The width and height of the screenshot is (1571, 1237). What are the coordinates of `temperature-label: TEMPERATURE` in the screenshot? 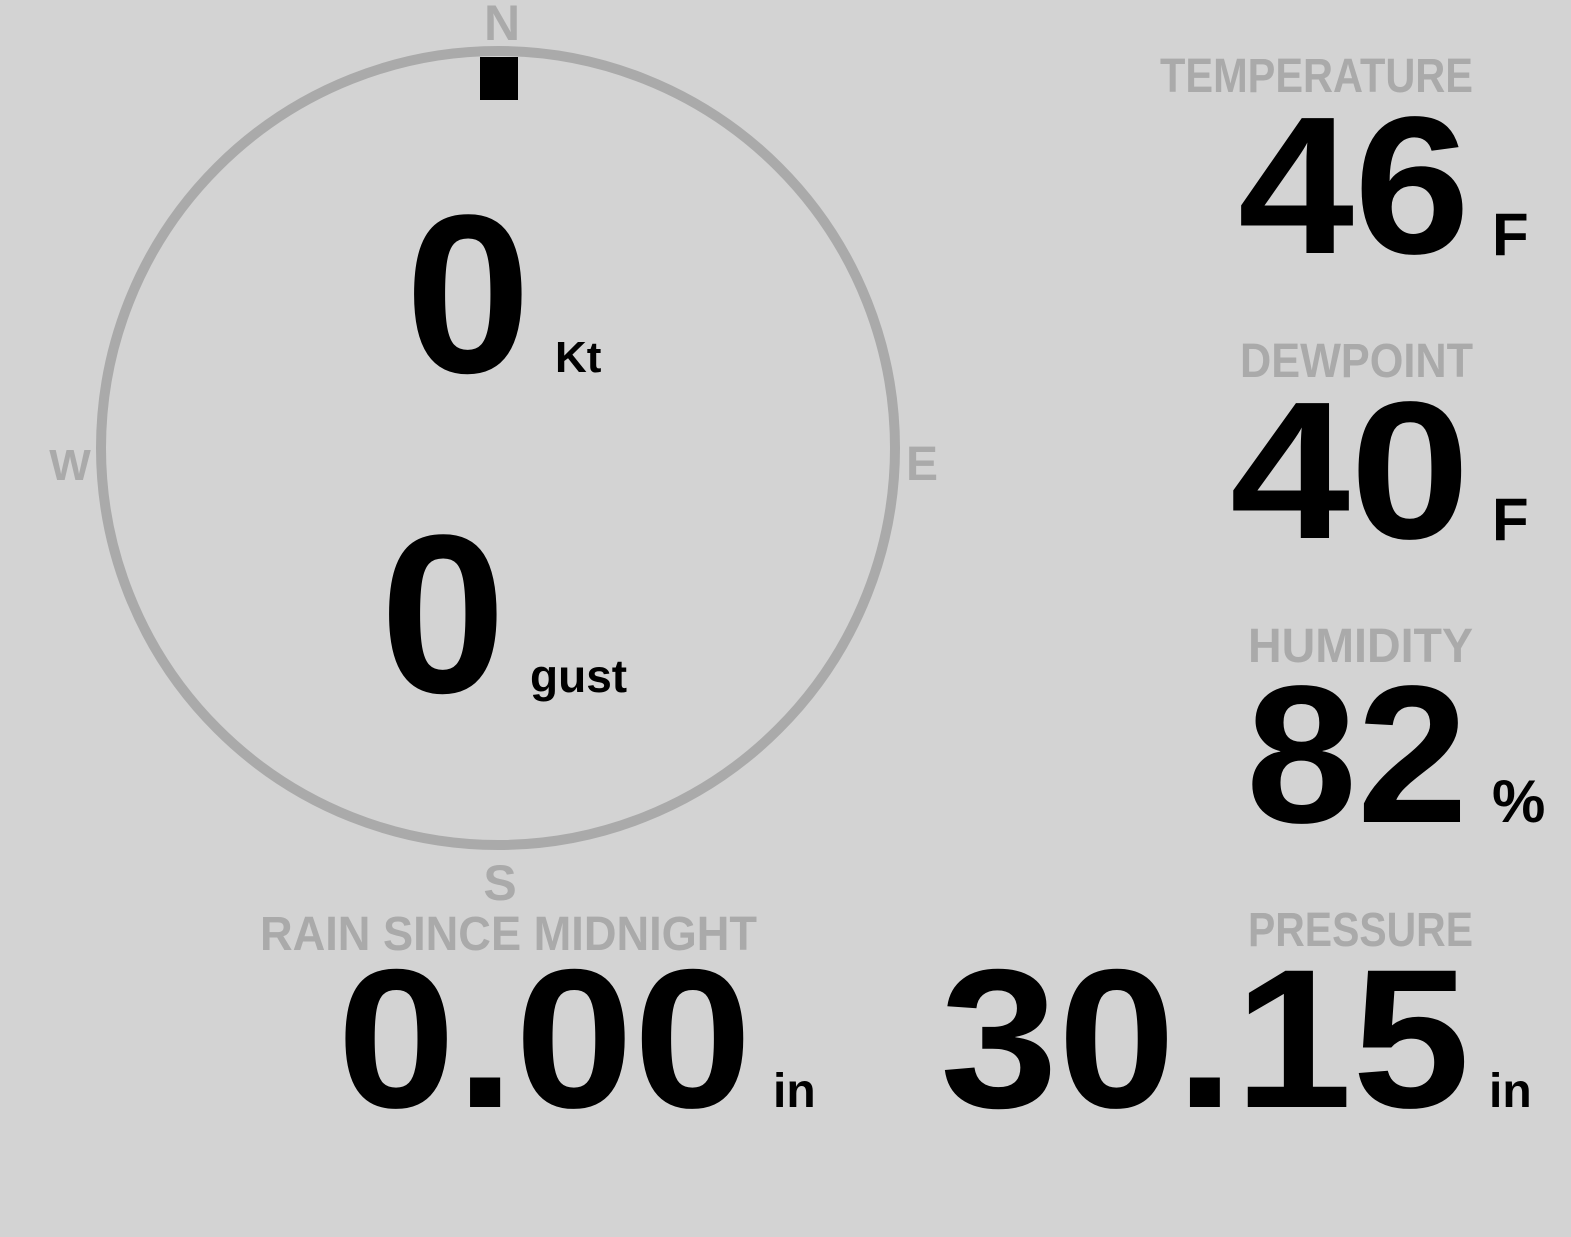 It's located at (1316, 76).